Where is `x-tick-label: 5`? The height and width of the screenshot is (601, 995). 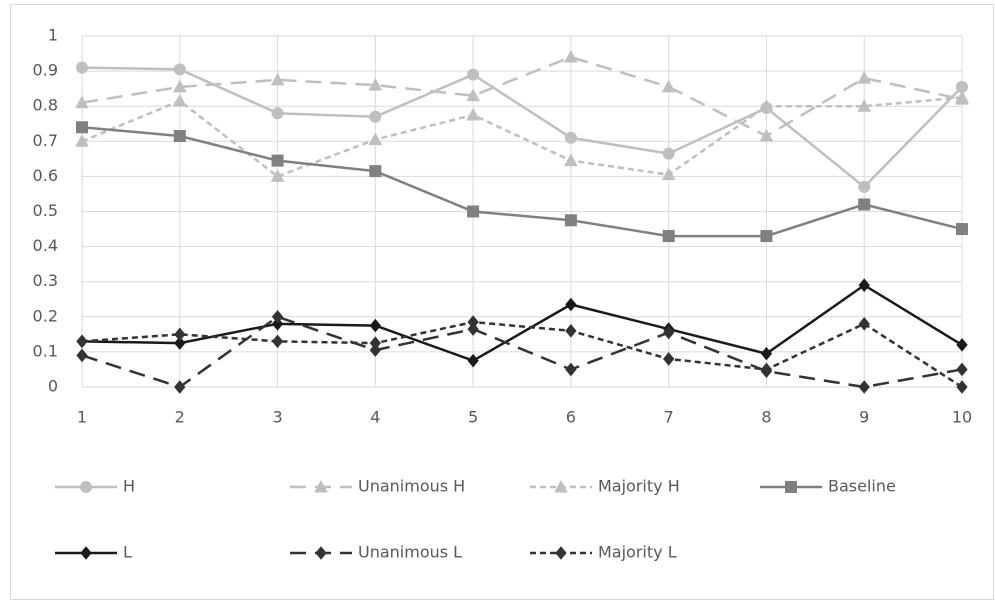
x-tick-label: 5 is located at coordinates (473, 417).